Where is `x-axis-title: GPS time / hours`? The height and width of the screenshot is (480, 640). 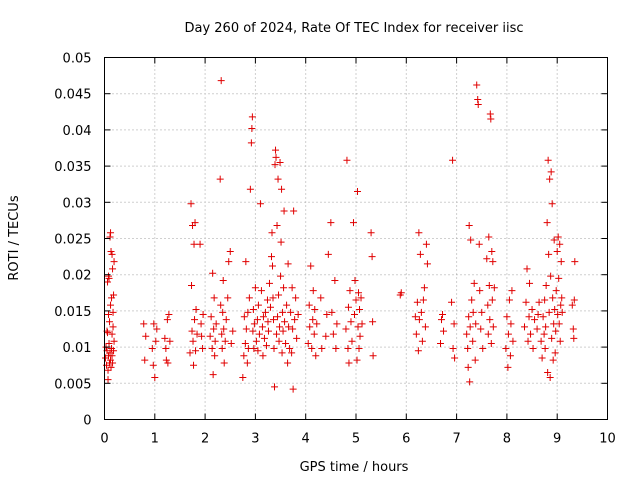 x-axis-title: GPS time / hours is located at coordinates (354, 467).